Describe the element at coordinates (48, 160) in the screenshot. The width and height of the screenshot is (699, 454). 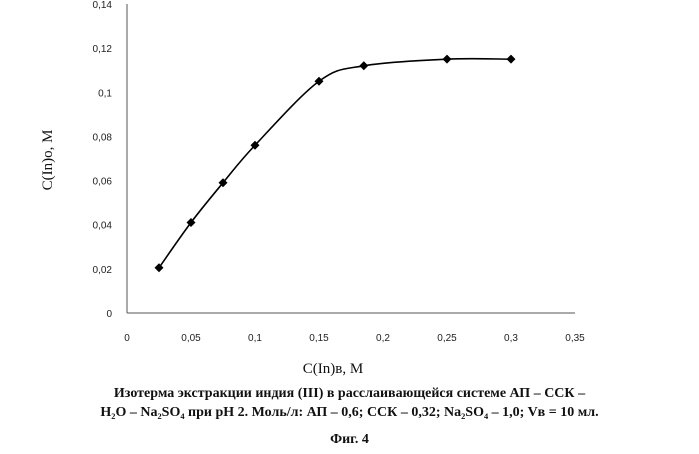
I see `y-axis-title: C(In)о, M` at that location.